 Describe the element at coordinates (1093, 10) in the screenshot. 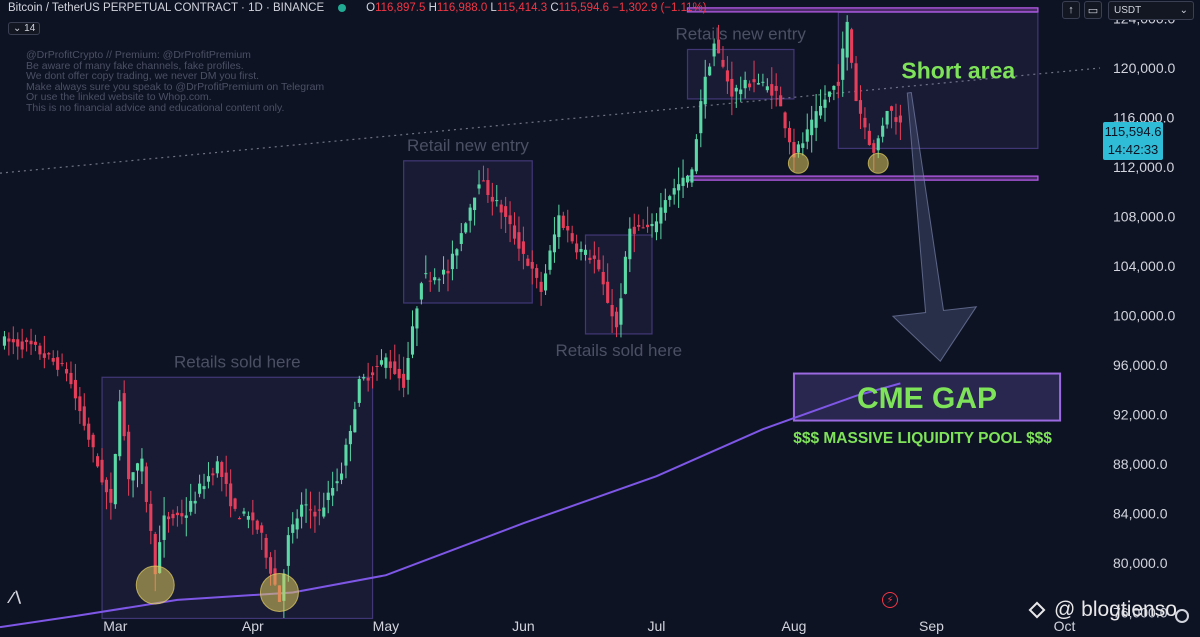

I see `scroll-down-icon: ▭` at that location.